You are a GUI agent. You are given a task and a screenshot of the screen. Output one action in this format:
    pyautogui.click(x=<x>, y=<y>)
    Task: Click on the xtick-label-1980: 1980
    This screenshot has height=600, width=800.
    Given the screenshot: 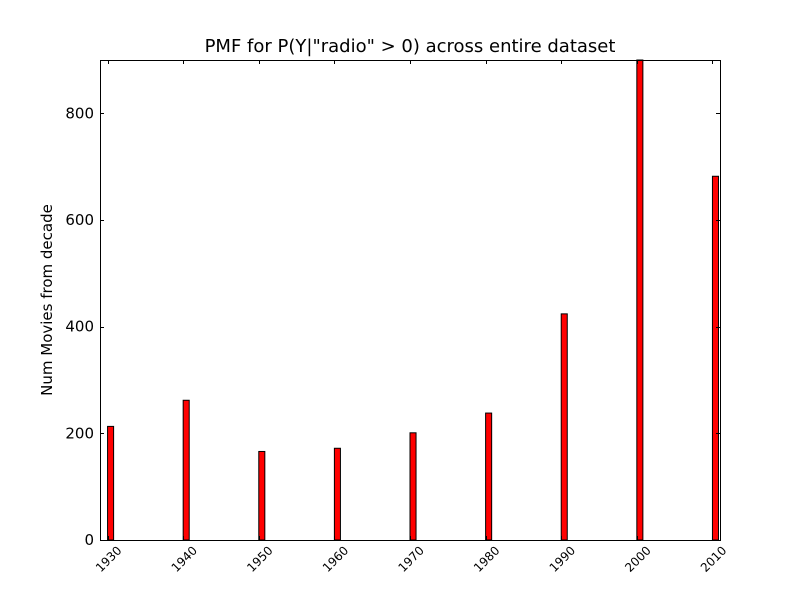 What is the action you would take?
    pyautogui.click(x=486, y=558)
    